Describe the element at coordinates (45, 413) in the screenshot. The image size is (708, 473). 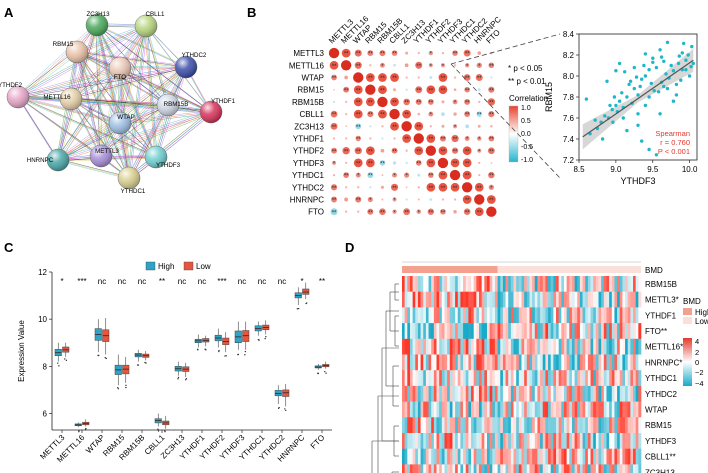
I see `box-ytick-label: 6` at that location.